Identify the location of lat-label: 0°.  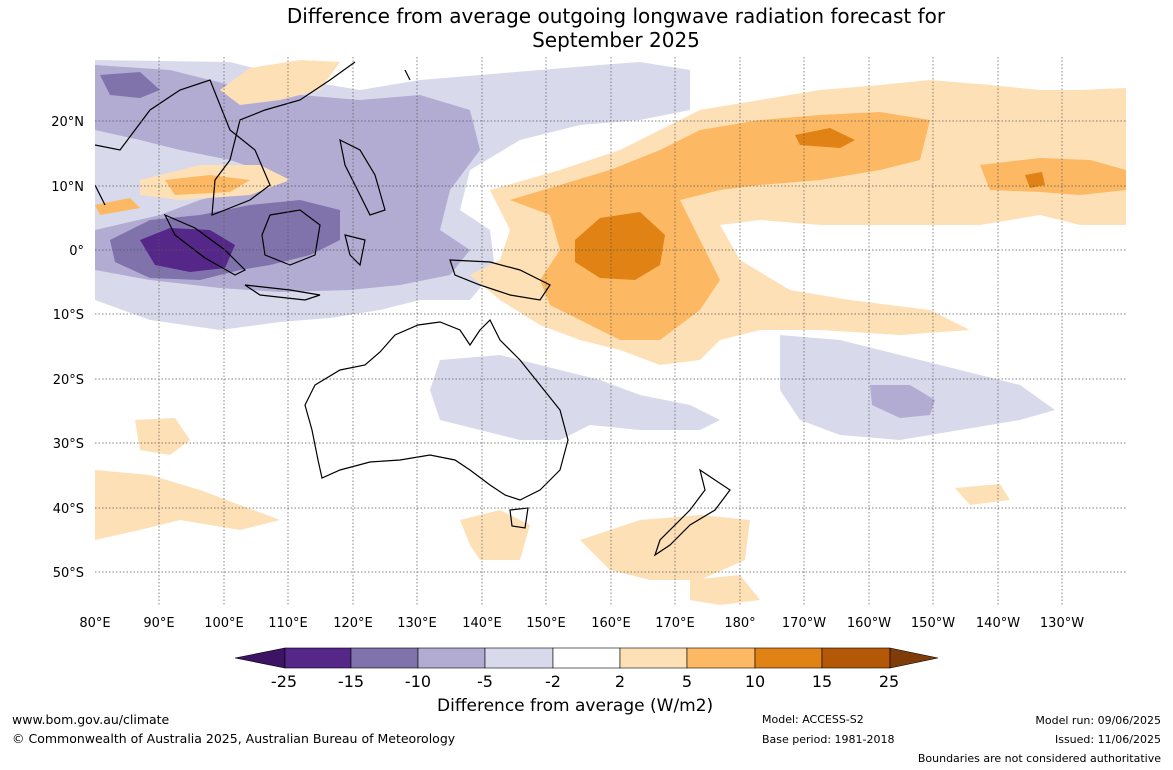
(76, 251).